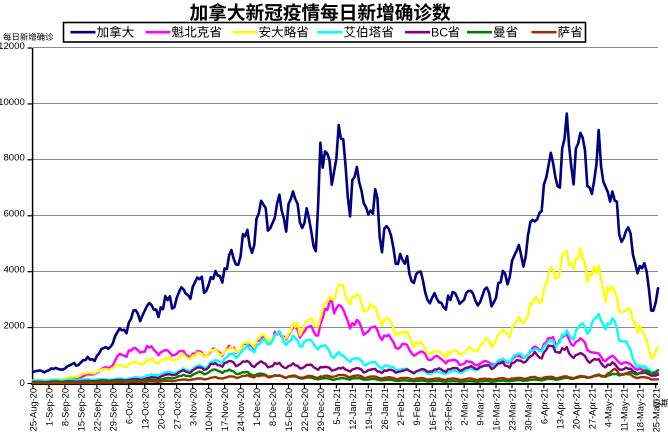  I want to click on svg-text: 3-Nov-20, so click(192, 407).